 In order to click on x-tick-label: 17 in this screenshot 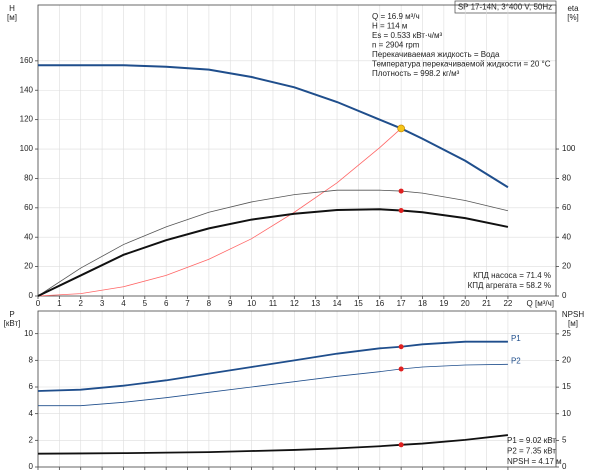, I will do `click(401, 303)`.